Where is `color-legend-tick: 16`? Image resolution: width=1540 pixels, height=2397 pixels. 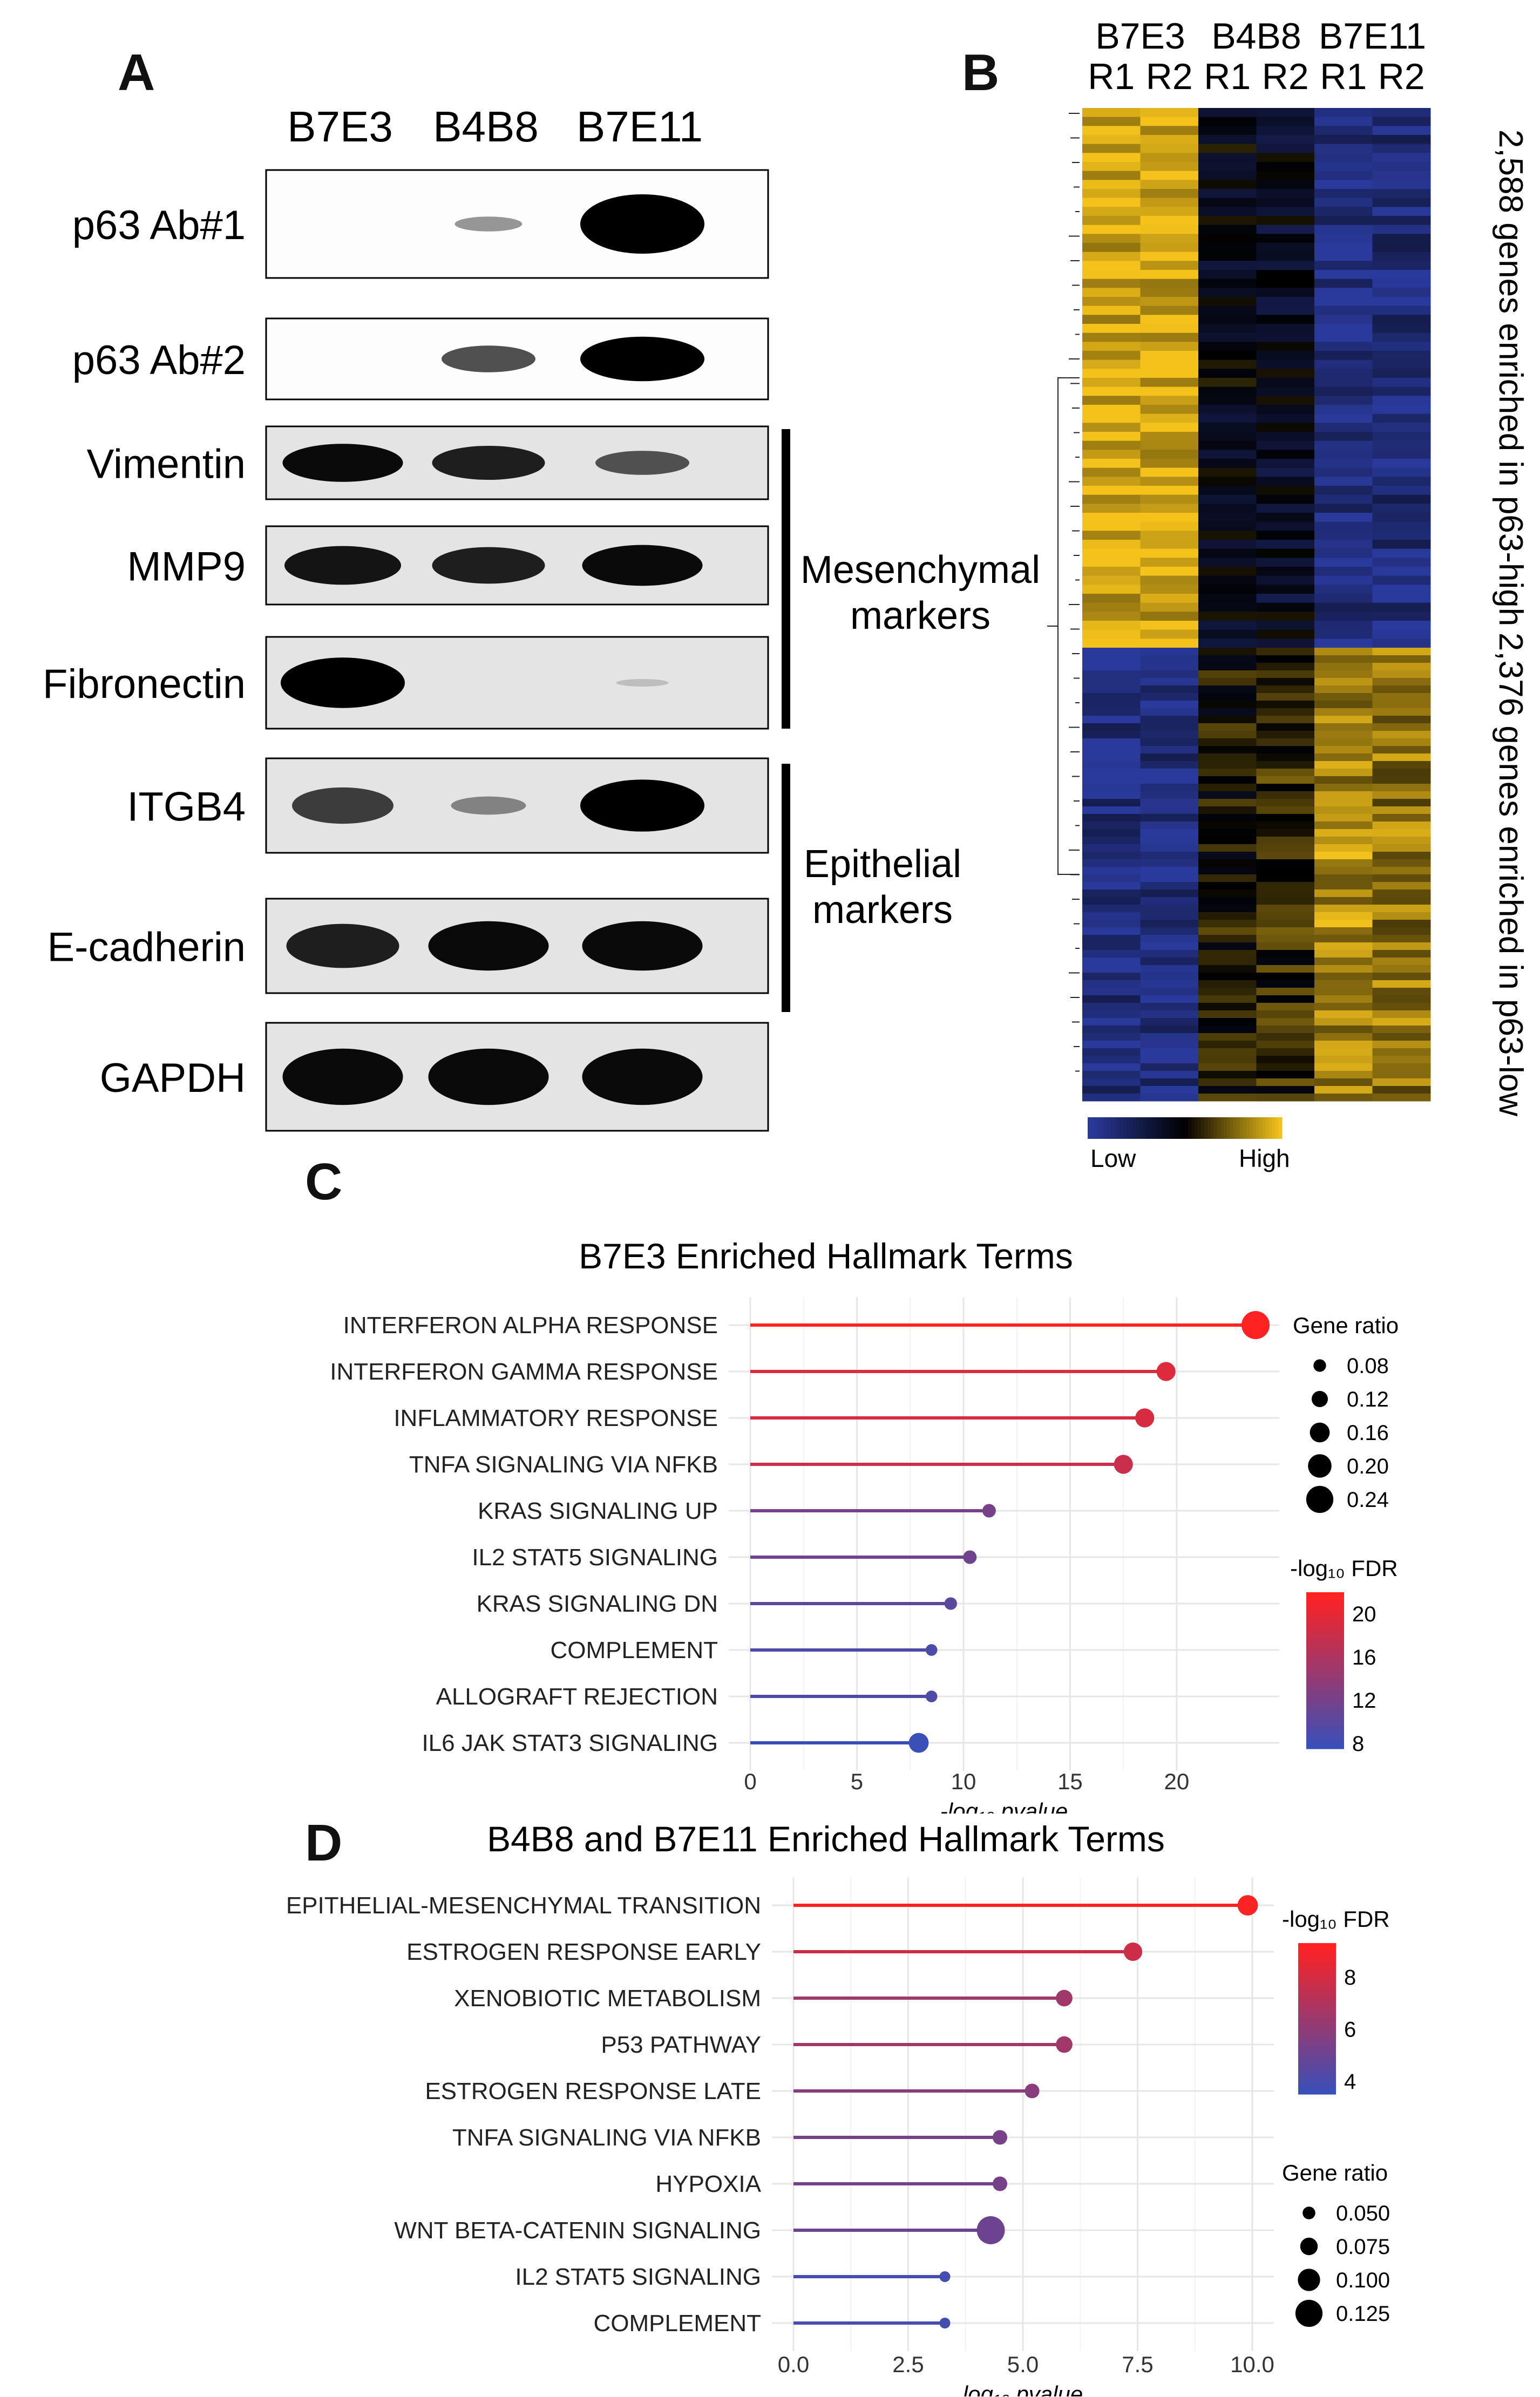 color-legend-tick: 16 is located at coordinates (1364, 1658).